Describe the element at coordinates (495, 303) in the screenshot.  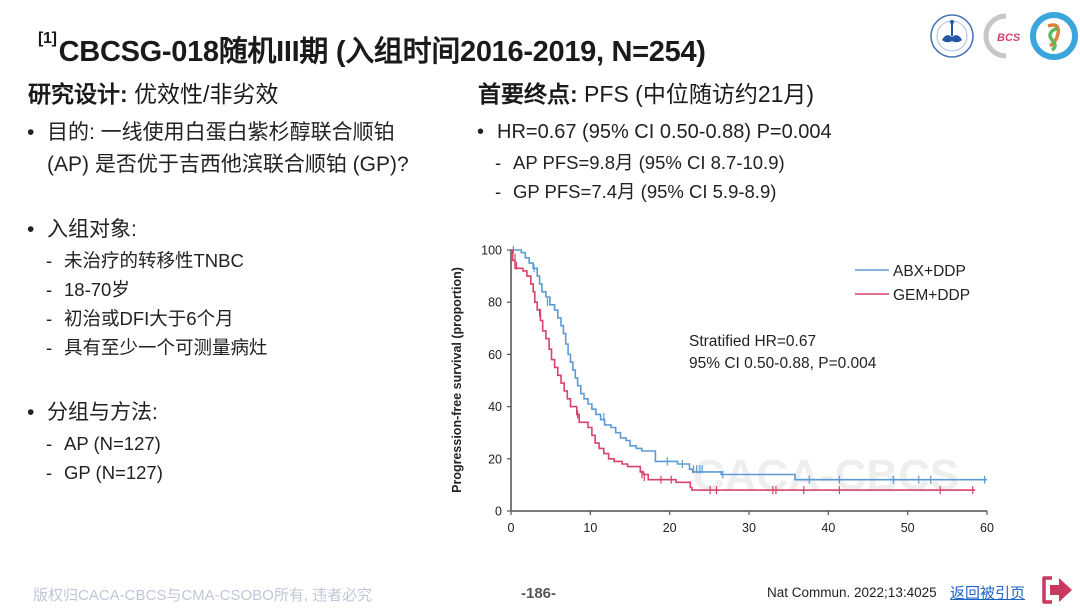
I see `y-tick-label: 80` at that location.